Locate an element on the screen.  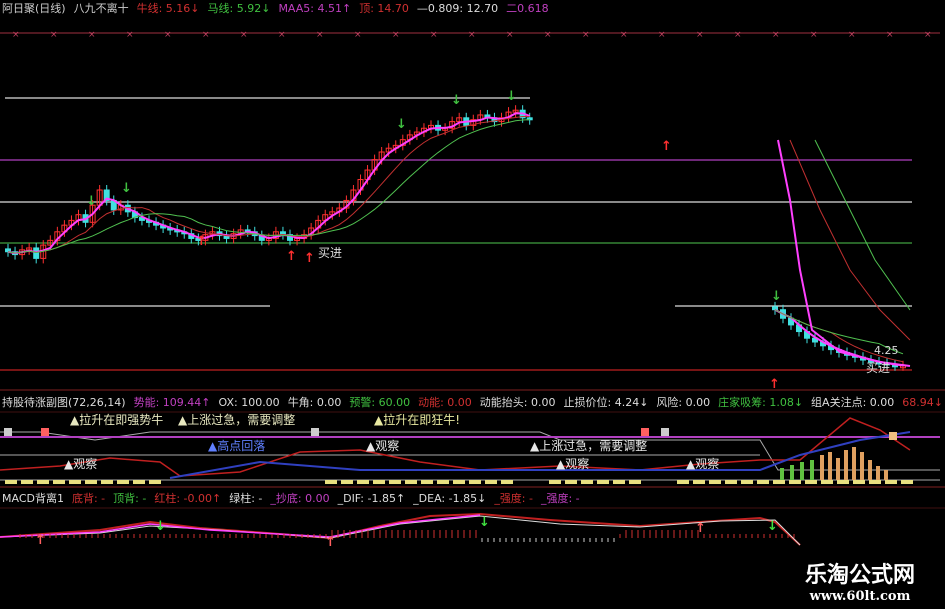
indicator-value: 八九不离十 is located at coordinates (101, 8).